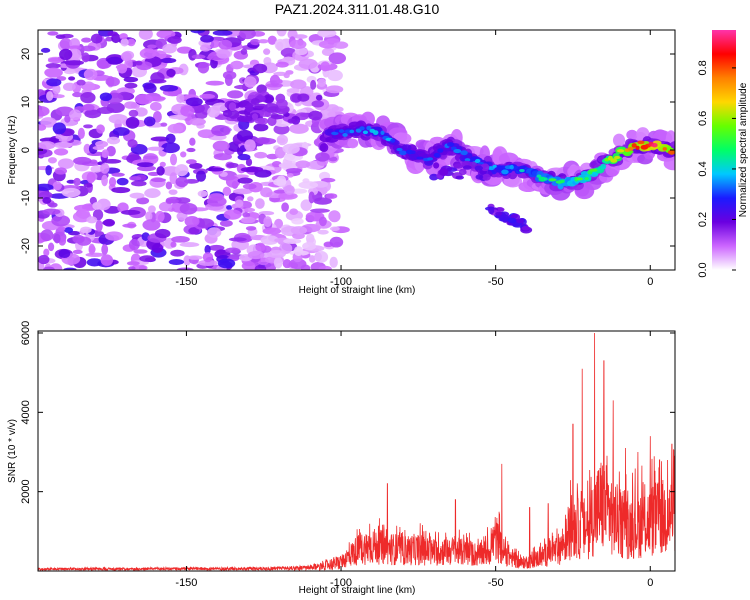 The image size is (750, 600). Describe the element at coordinates (619, 140) in the screenshot. I see `ridge-halo` at that location.